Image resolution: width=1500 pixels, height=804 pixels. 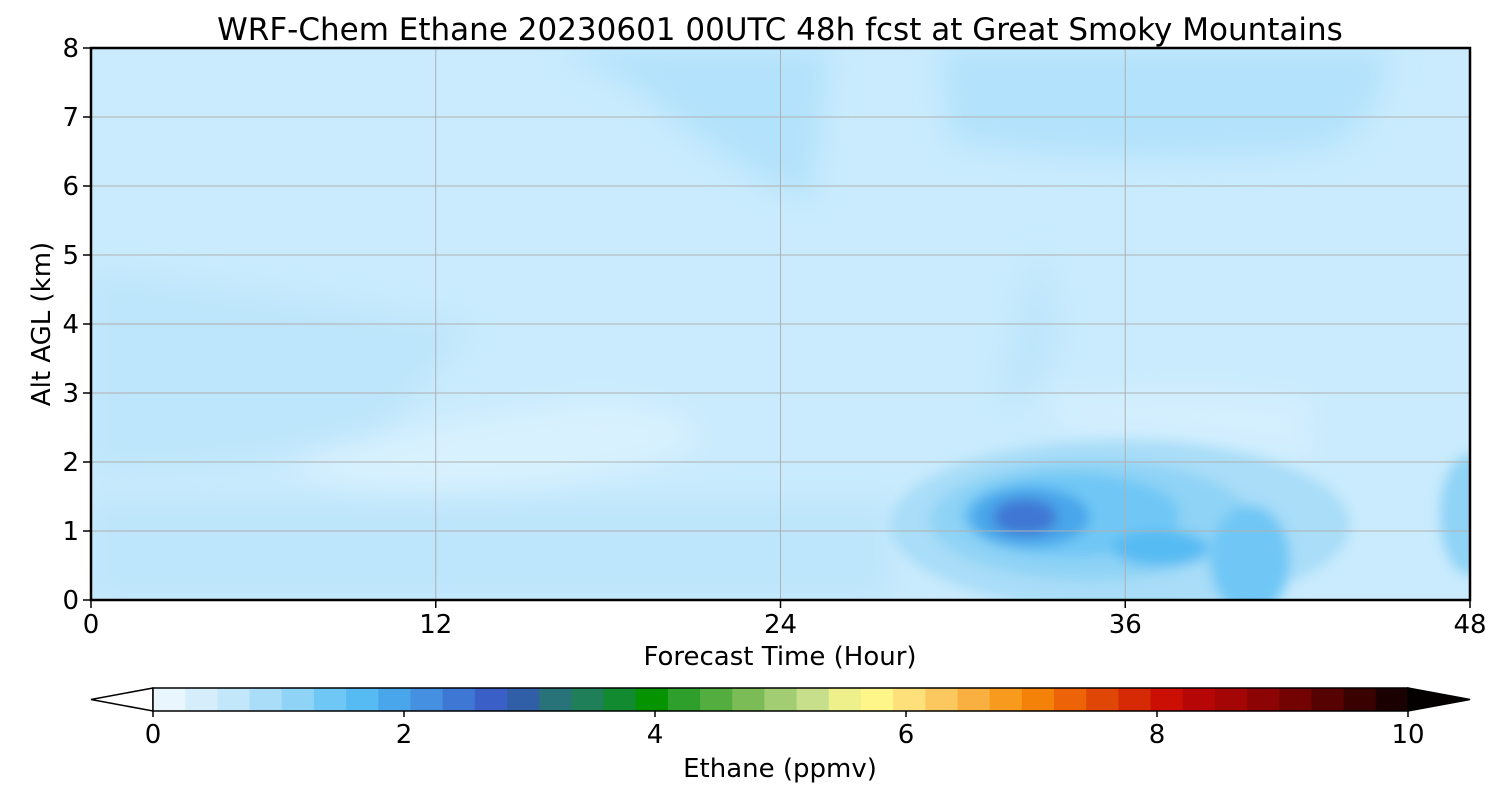 I want to click on field-region-mid-right, so click(x=1030, y=326).